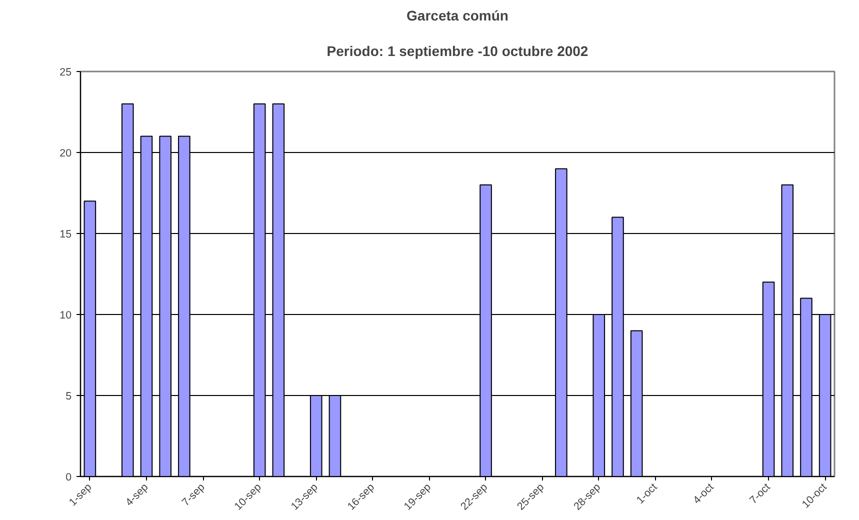 The width and height of the screenshot is (859, 520). Describe the element at coordinates (66, 234) in the screenshot. I see `y-tick-label: 15` at that location.